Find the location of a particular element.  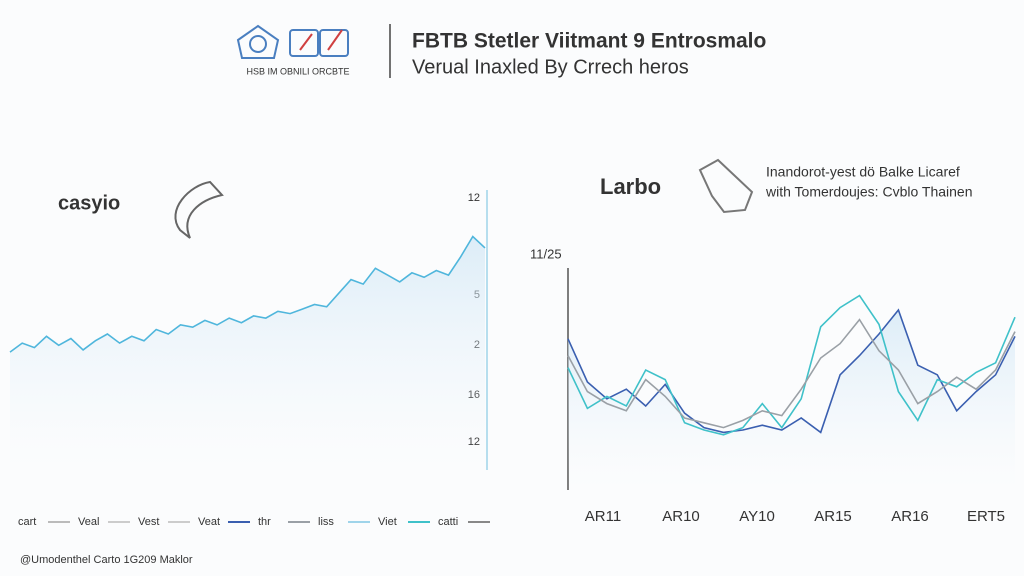

legend-label: Viet is located at coordinates (387, 522).